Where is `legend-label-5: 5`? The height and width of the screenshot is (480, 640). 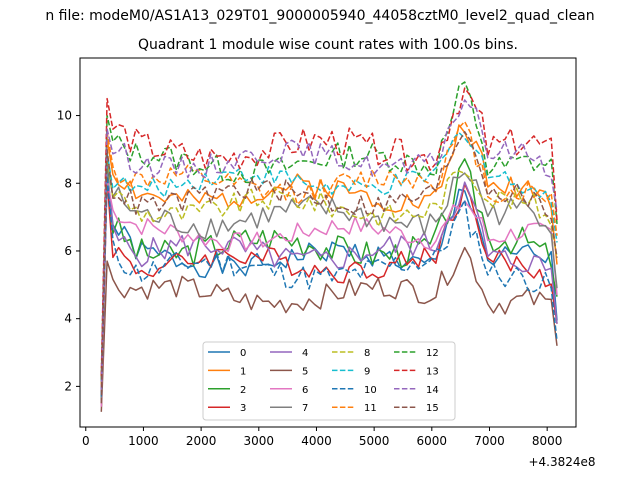 legend-label-5: 5 is located at coordinates (305, 371).